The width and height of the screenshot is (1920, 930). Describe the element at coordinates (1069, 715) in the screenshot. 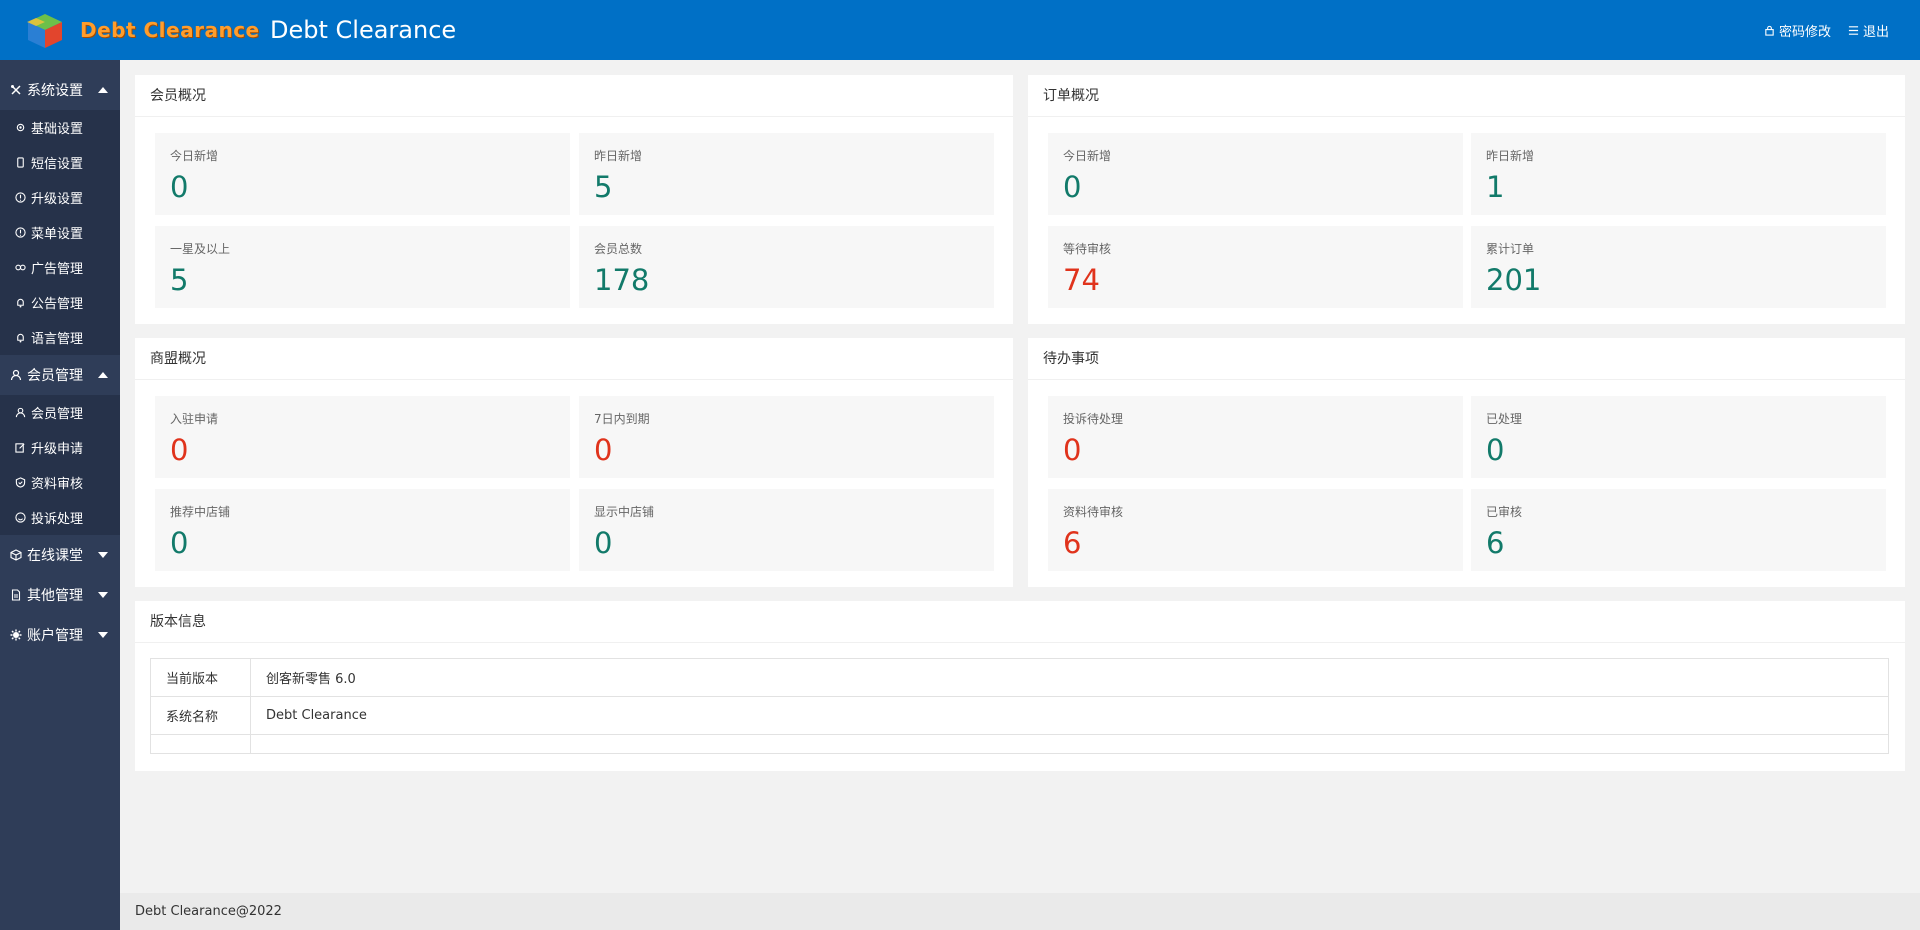

I see `table-value: Debt Clearance` at that location.